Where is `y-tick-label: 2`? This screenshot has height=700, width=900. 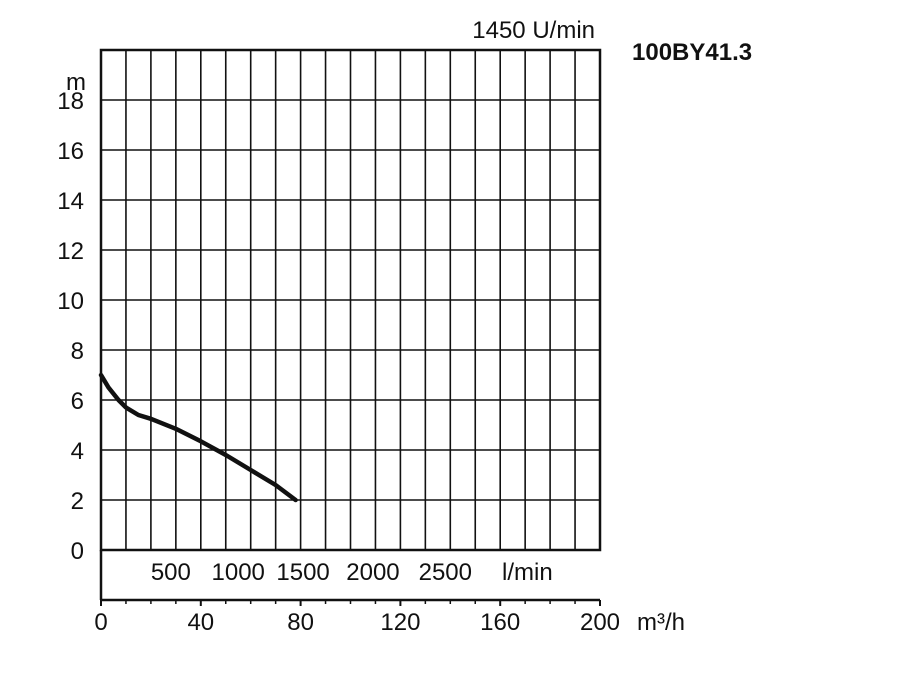 y-tick-label: 2 is located at coordinates (77, 501).